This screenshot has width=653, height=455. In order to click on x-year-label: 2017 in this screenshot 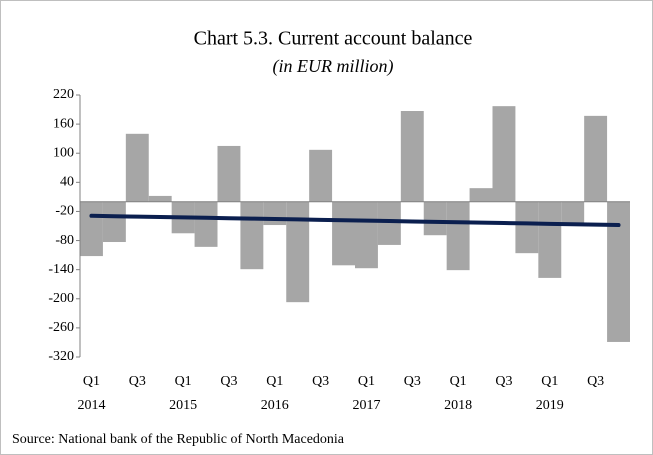, I will do `click(366, 405)`.